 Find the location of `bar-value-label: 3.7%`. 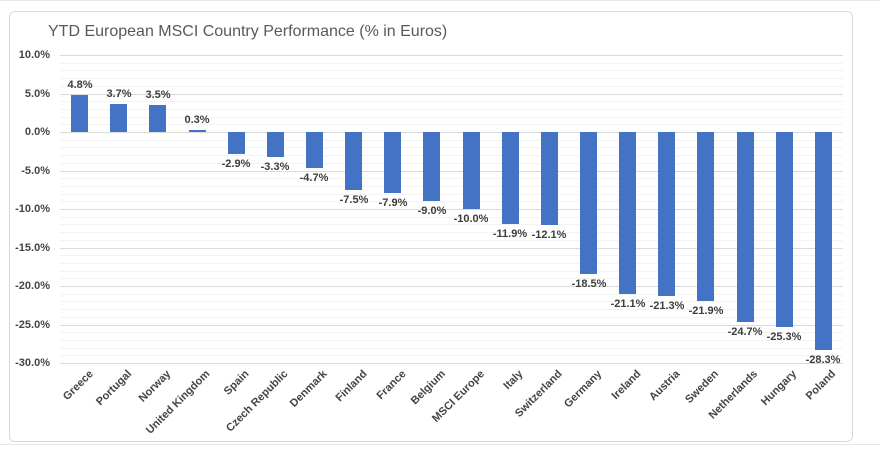

bar-value-label: 3.7% is located at coordinates (119, 94).